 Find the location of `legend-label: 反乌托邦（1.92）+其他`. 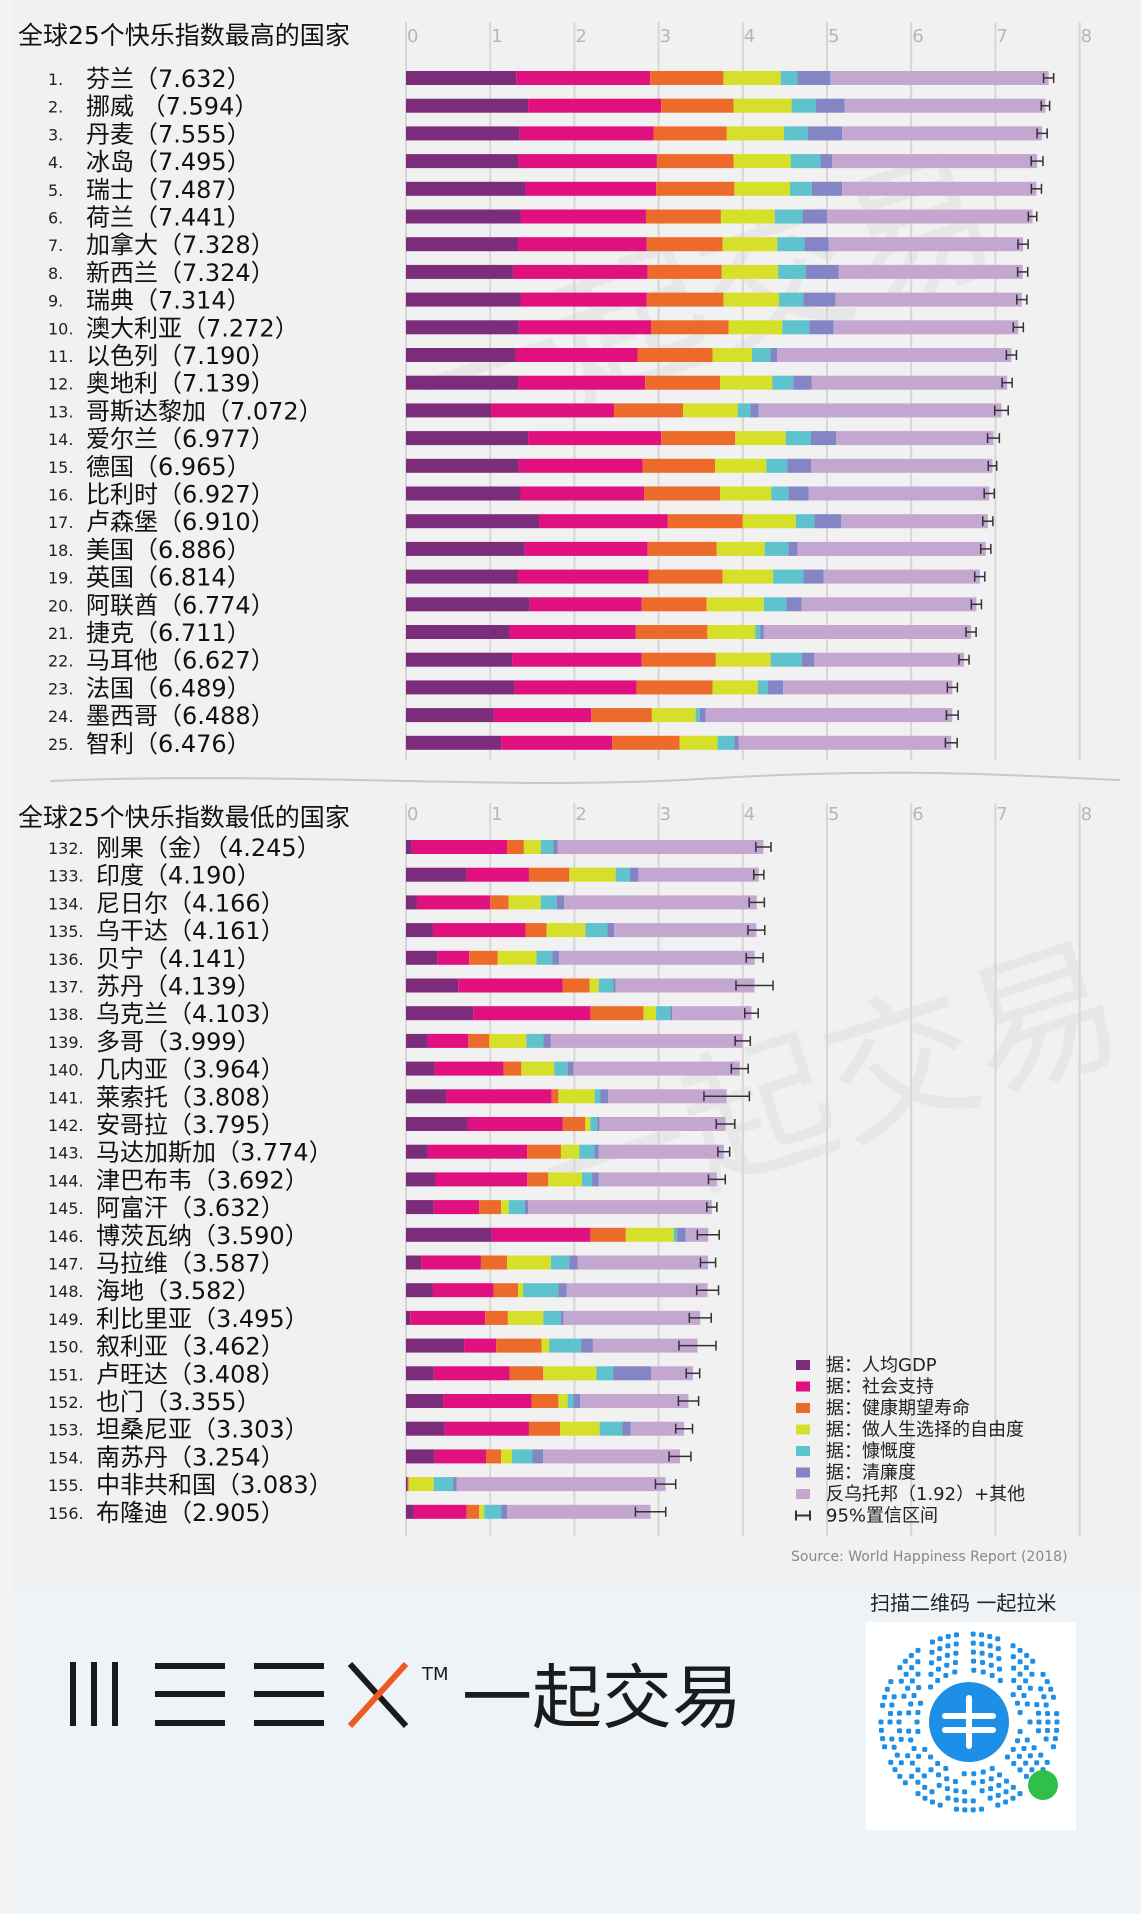

legend-label: 反乌托邦（1.92）+其他 is located at coordinates (925, 1494).